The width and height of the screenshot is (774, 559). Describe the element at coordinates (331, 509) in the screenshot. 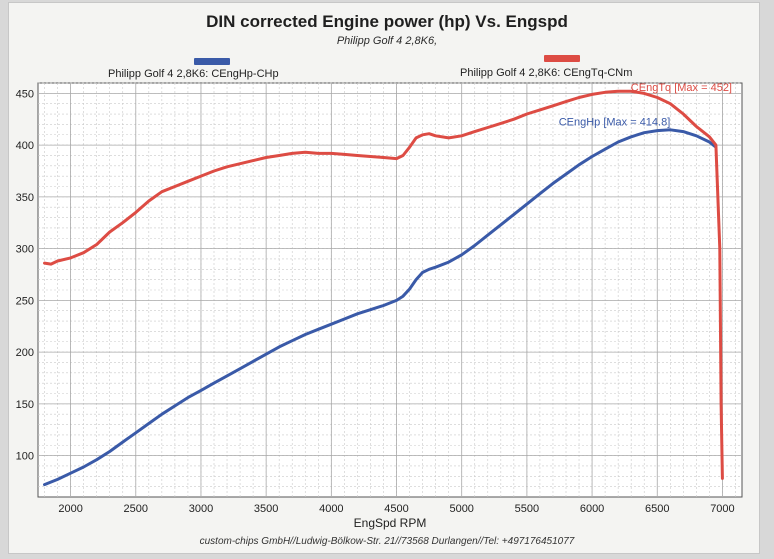

I see `x-tick-label: 4000` at that location.